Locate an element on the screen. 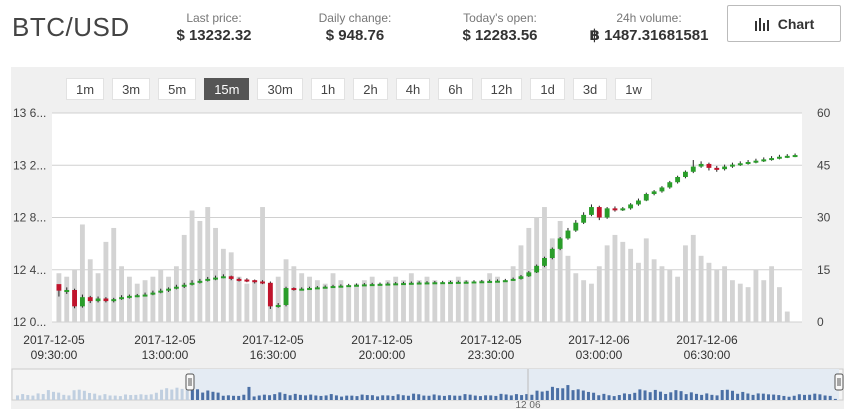 This screenshot has width=853, height=409. timeframe-button-15m: 15m is located at coordinates (227, 89).